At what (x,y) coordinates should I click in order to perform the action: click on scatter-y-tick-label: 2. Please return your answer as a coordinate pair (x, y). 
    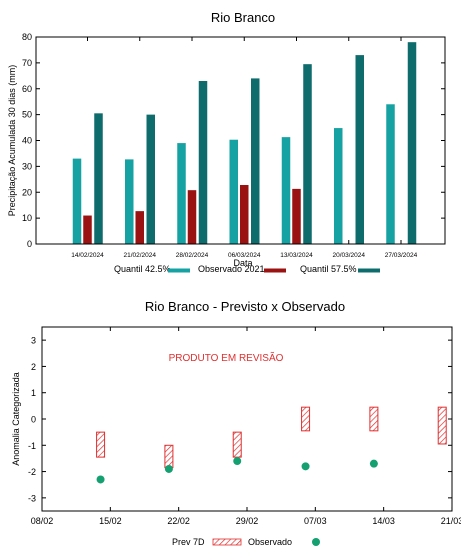
    Looking at the image, I should click on (33, 367).